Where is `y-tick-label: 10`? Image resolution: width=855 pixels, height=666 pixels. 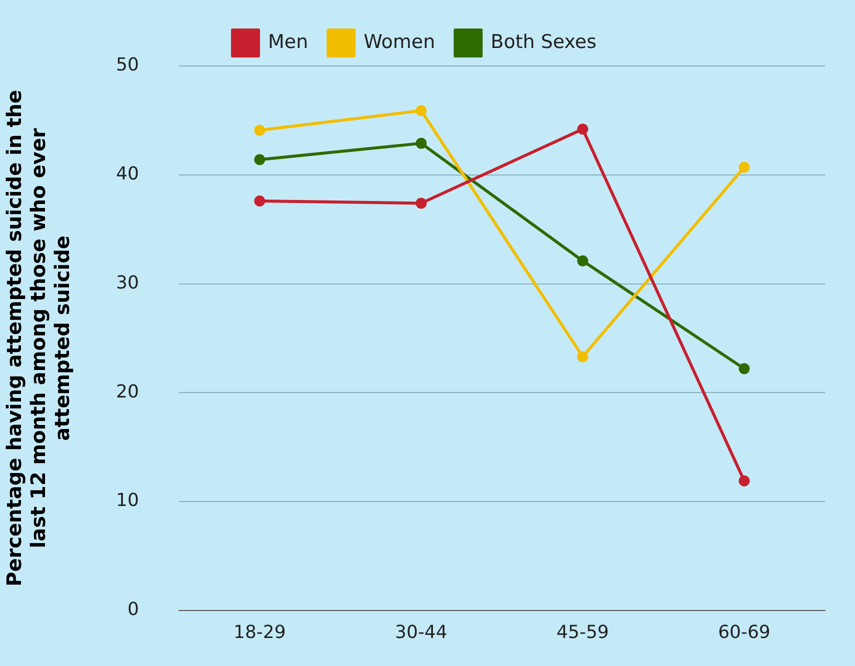 y-tick-label: 10 is located at coordinates (127, 501).